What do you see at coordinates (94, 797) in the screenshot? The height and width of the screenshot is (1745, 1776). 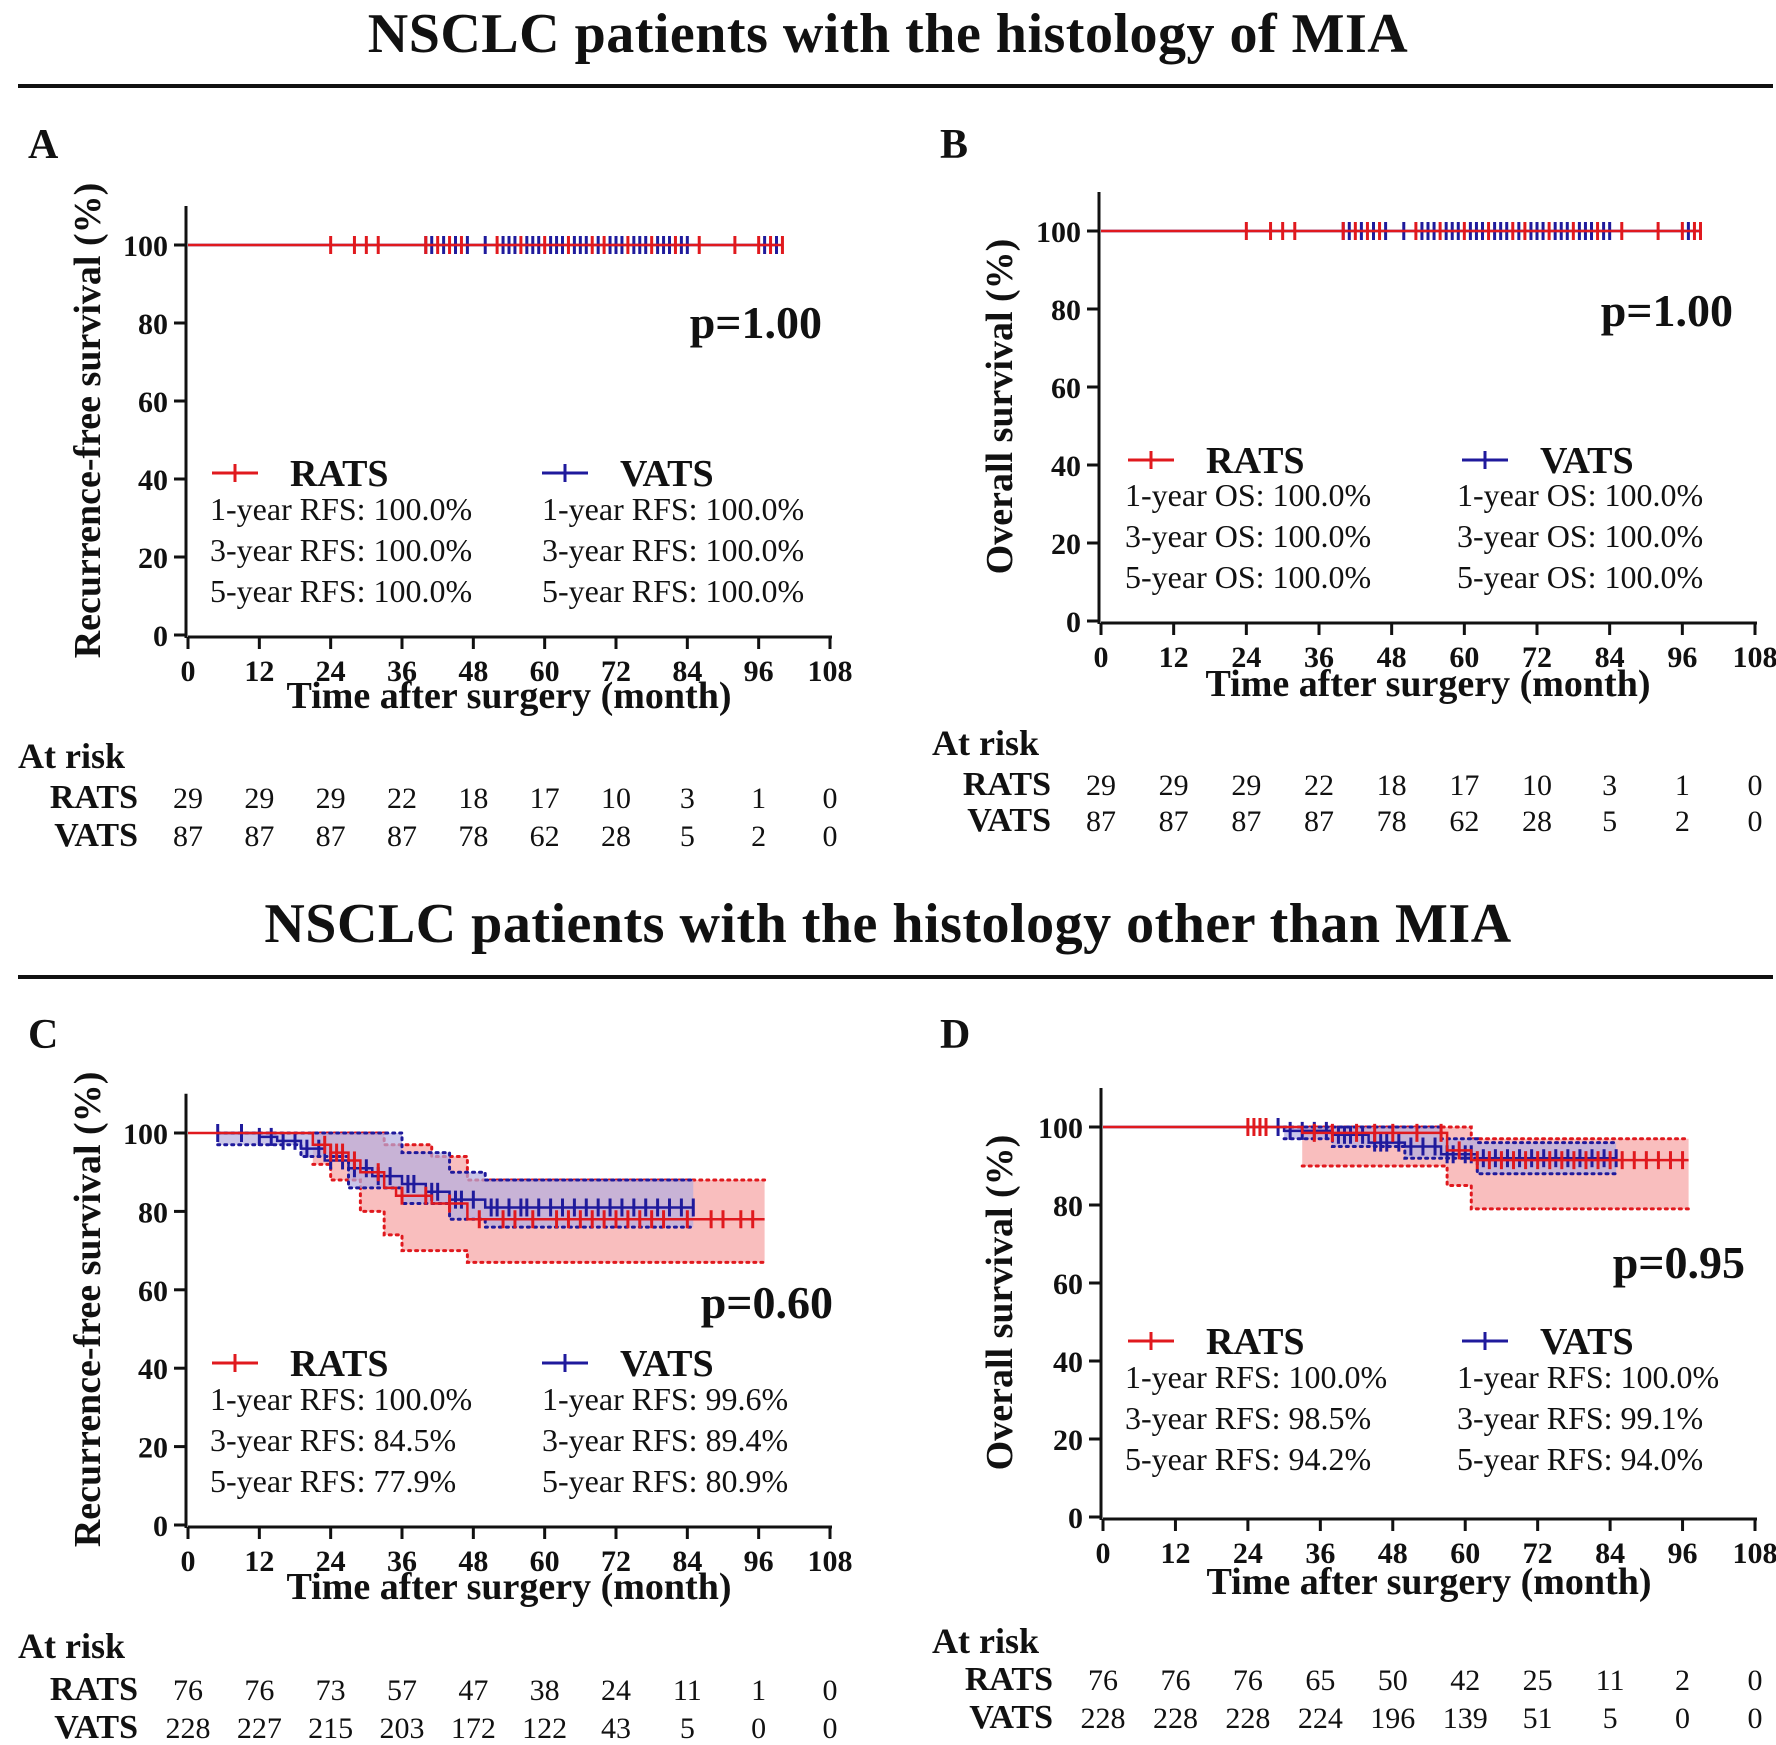 I see `at-risk-row-label: RATS` at bounding box center [94, 797].